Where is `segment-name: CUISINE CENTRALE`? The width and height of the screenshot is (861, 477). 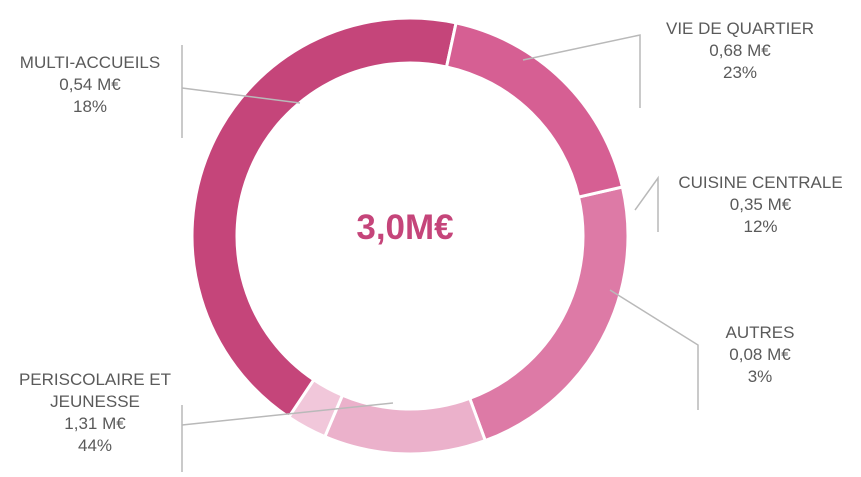 segment-name: CUISINE CENTRALE is located at coordinates (760, 182).